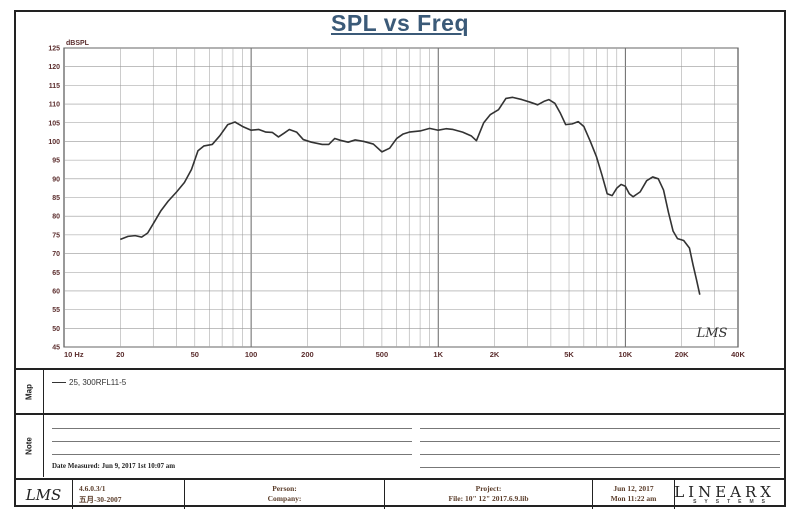  I want to click on y-axis-label: dBSPL, so click(78, 43).